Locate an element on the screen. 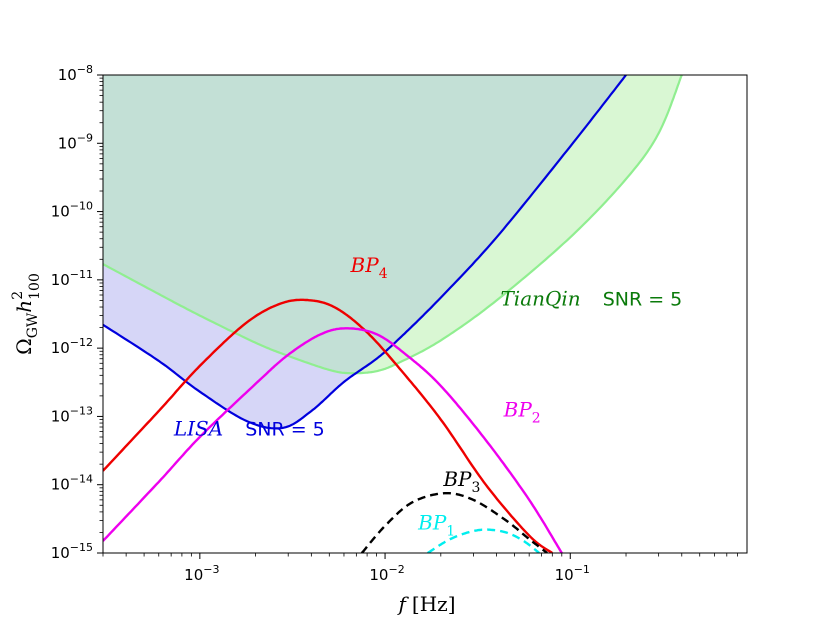 The width and height of the screenshot is (830, 623). bp3-label: BP3 is located at coordinates (461, 481).